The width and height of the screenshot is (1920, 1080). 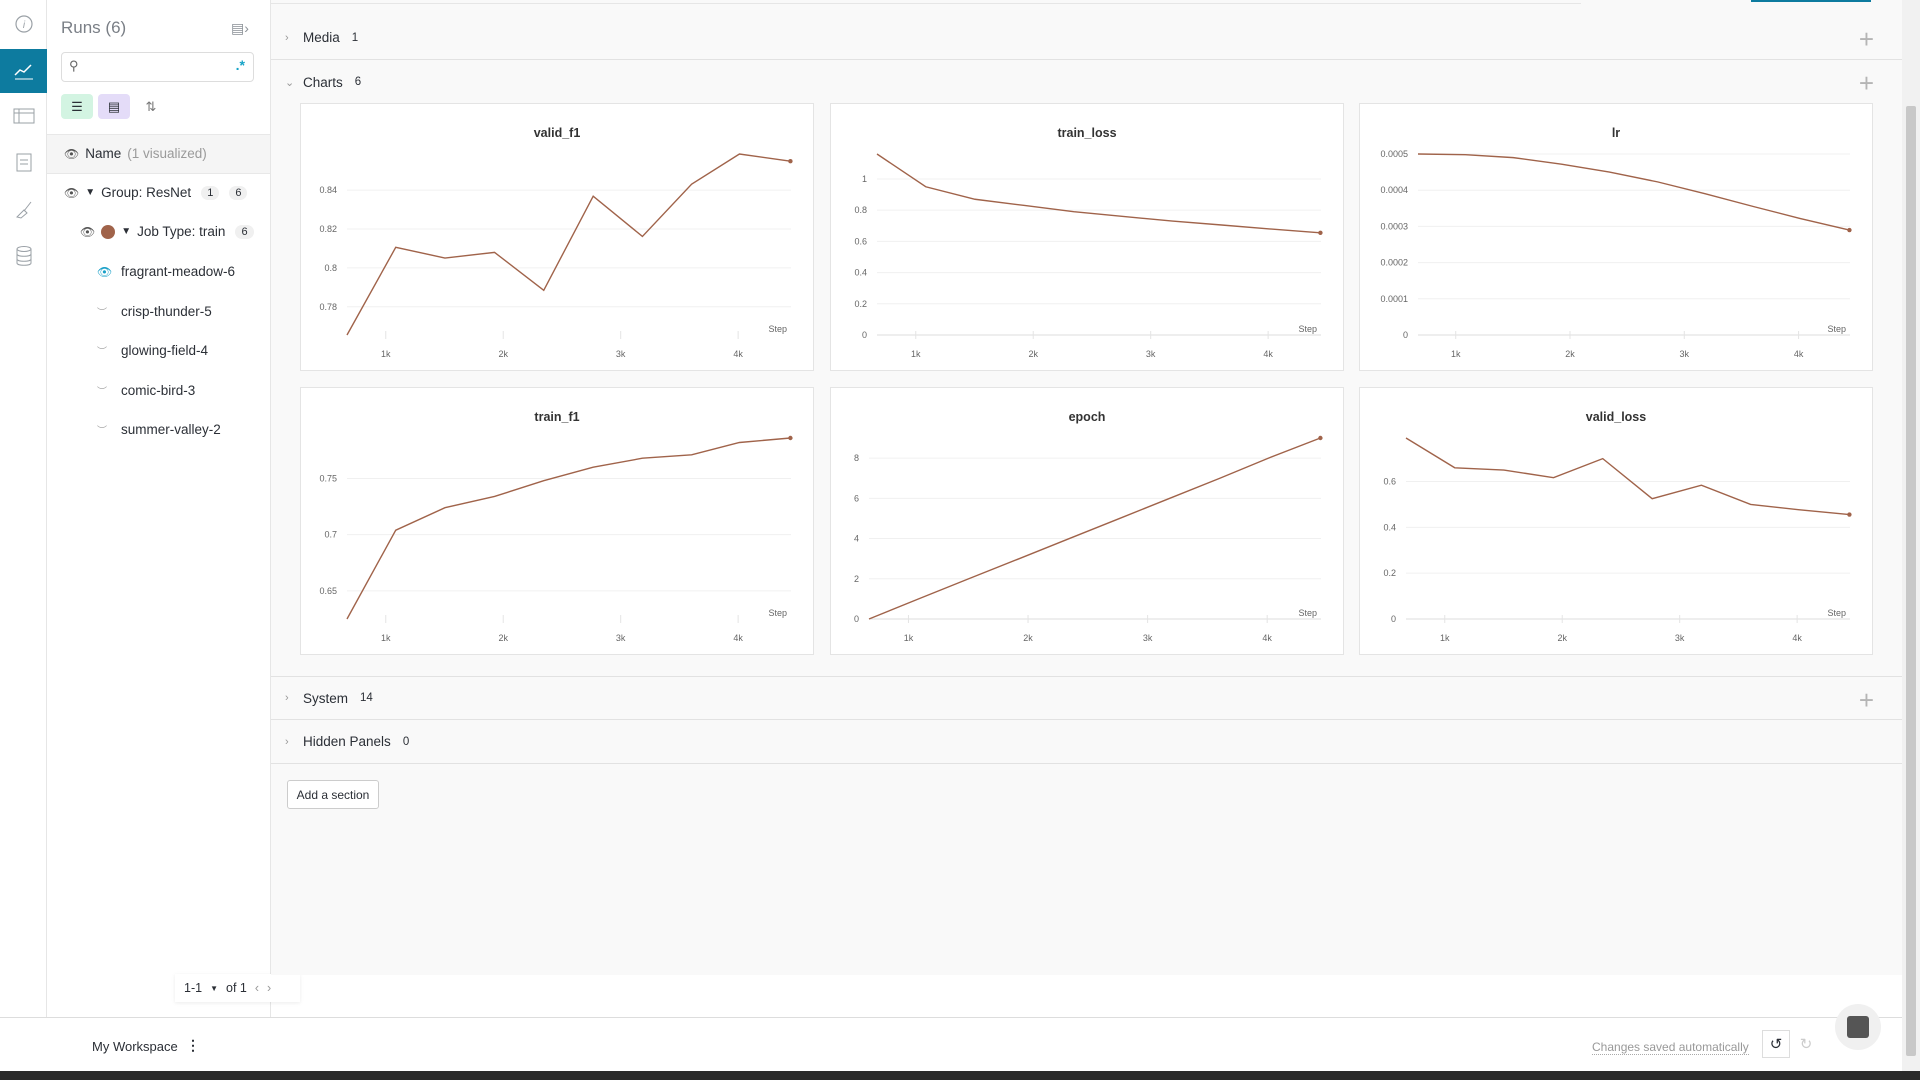 What do you see at coordinates (330, 268) in the screenshot?
I see `y-tick-label: 0.8` at bounding box center [330, 268].